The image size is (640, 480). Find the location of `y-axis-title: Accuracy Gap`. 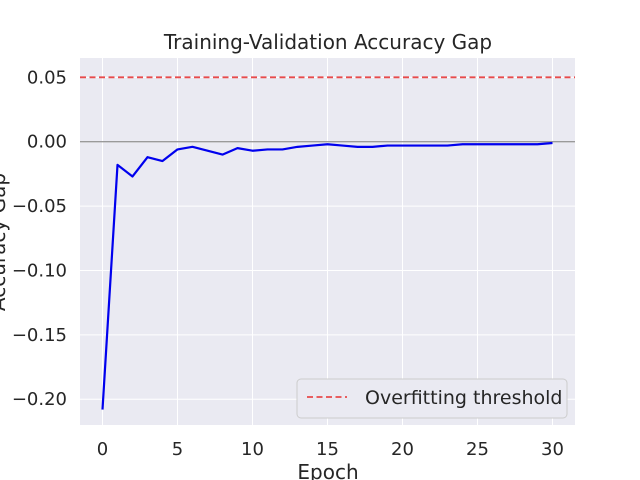

y-axis-title: Accuracy Gap is located at coordinates (5, 242).